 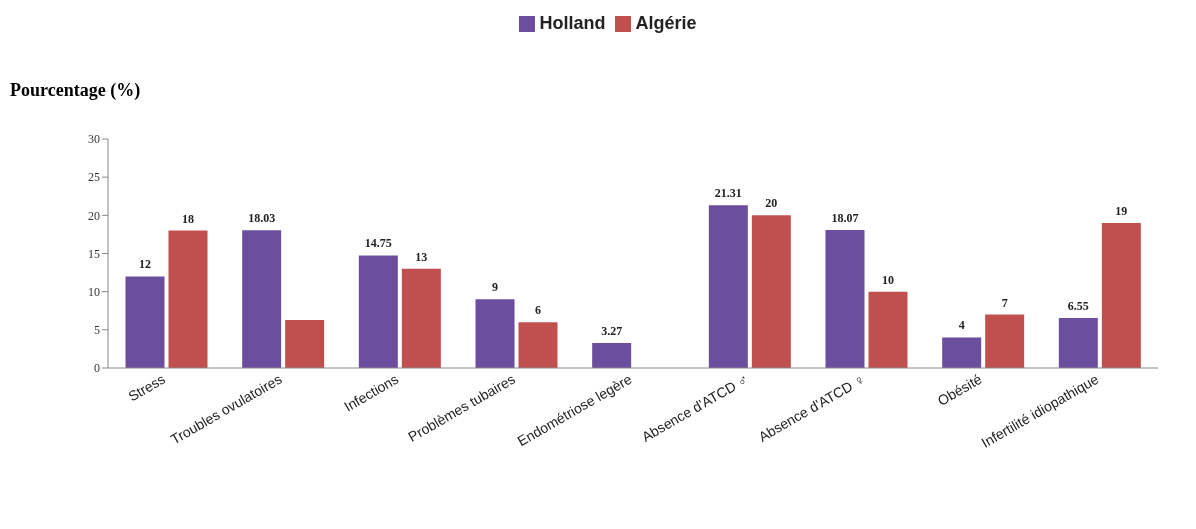 I want to click on data-label: 3.27, so click(x=612, y=331).